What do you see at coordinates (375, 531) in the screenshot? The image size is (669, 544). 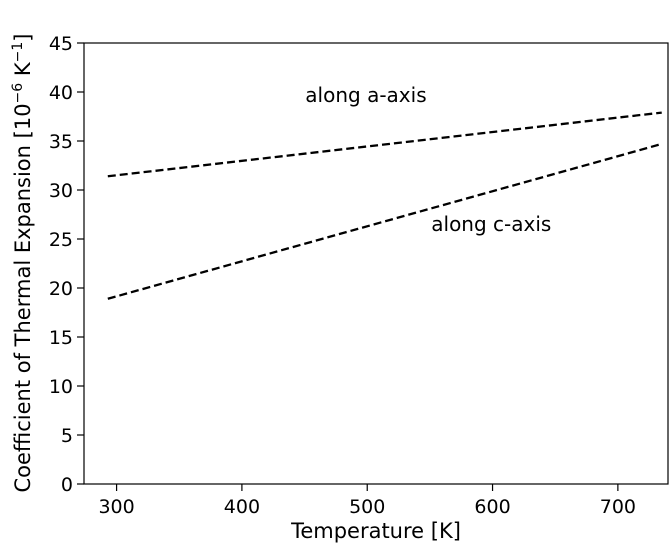 I see `x-axis-label: Temperature [K]` at bounding box center [375, 531].